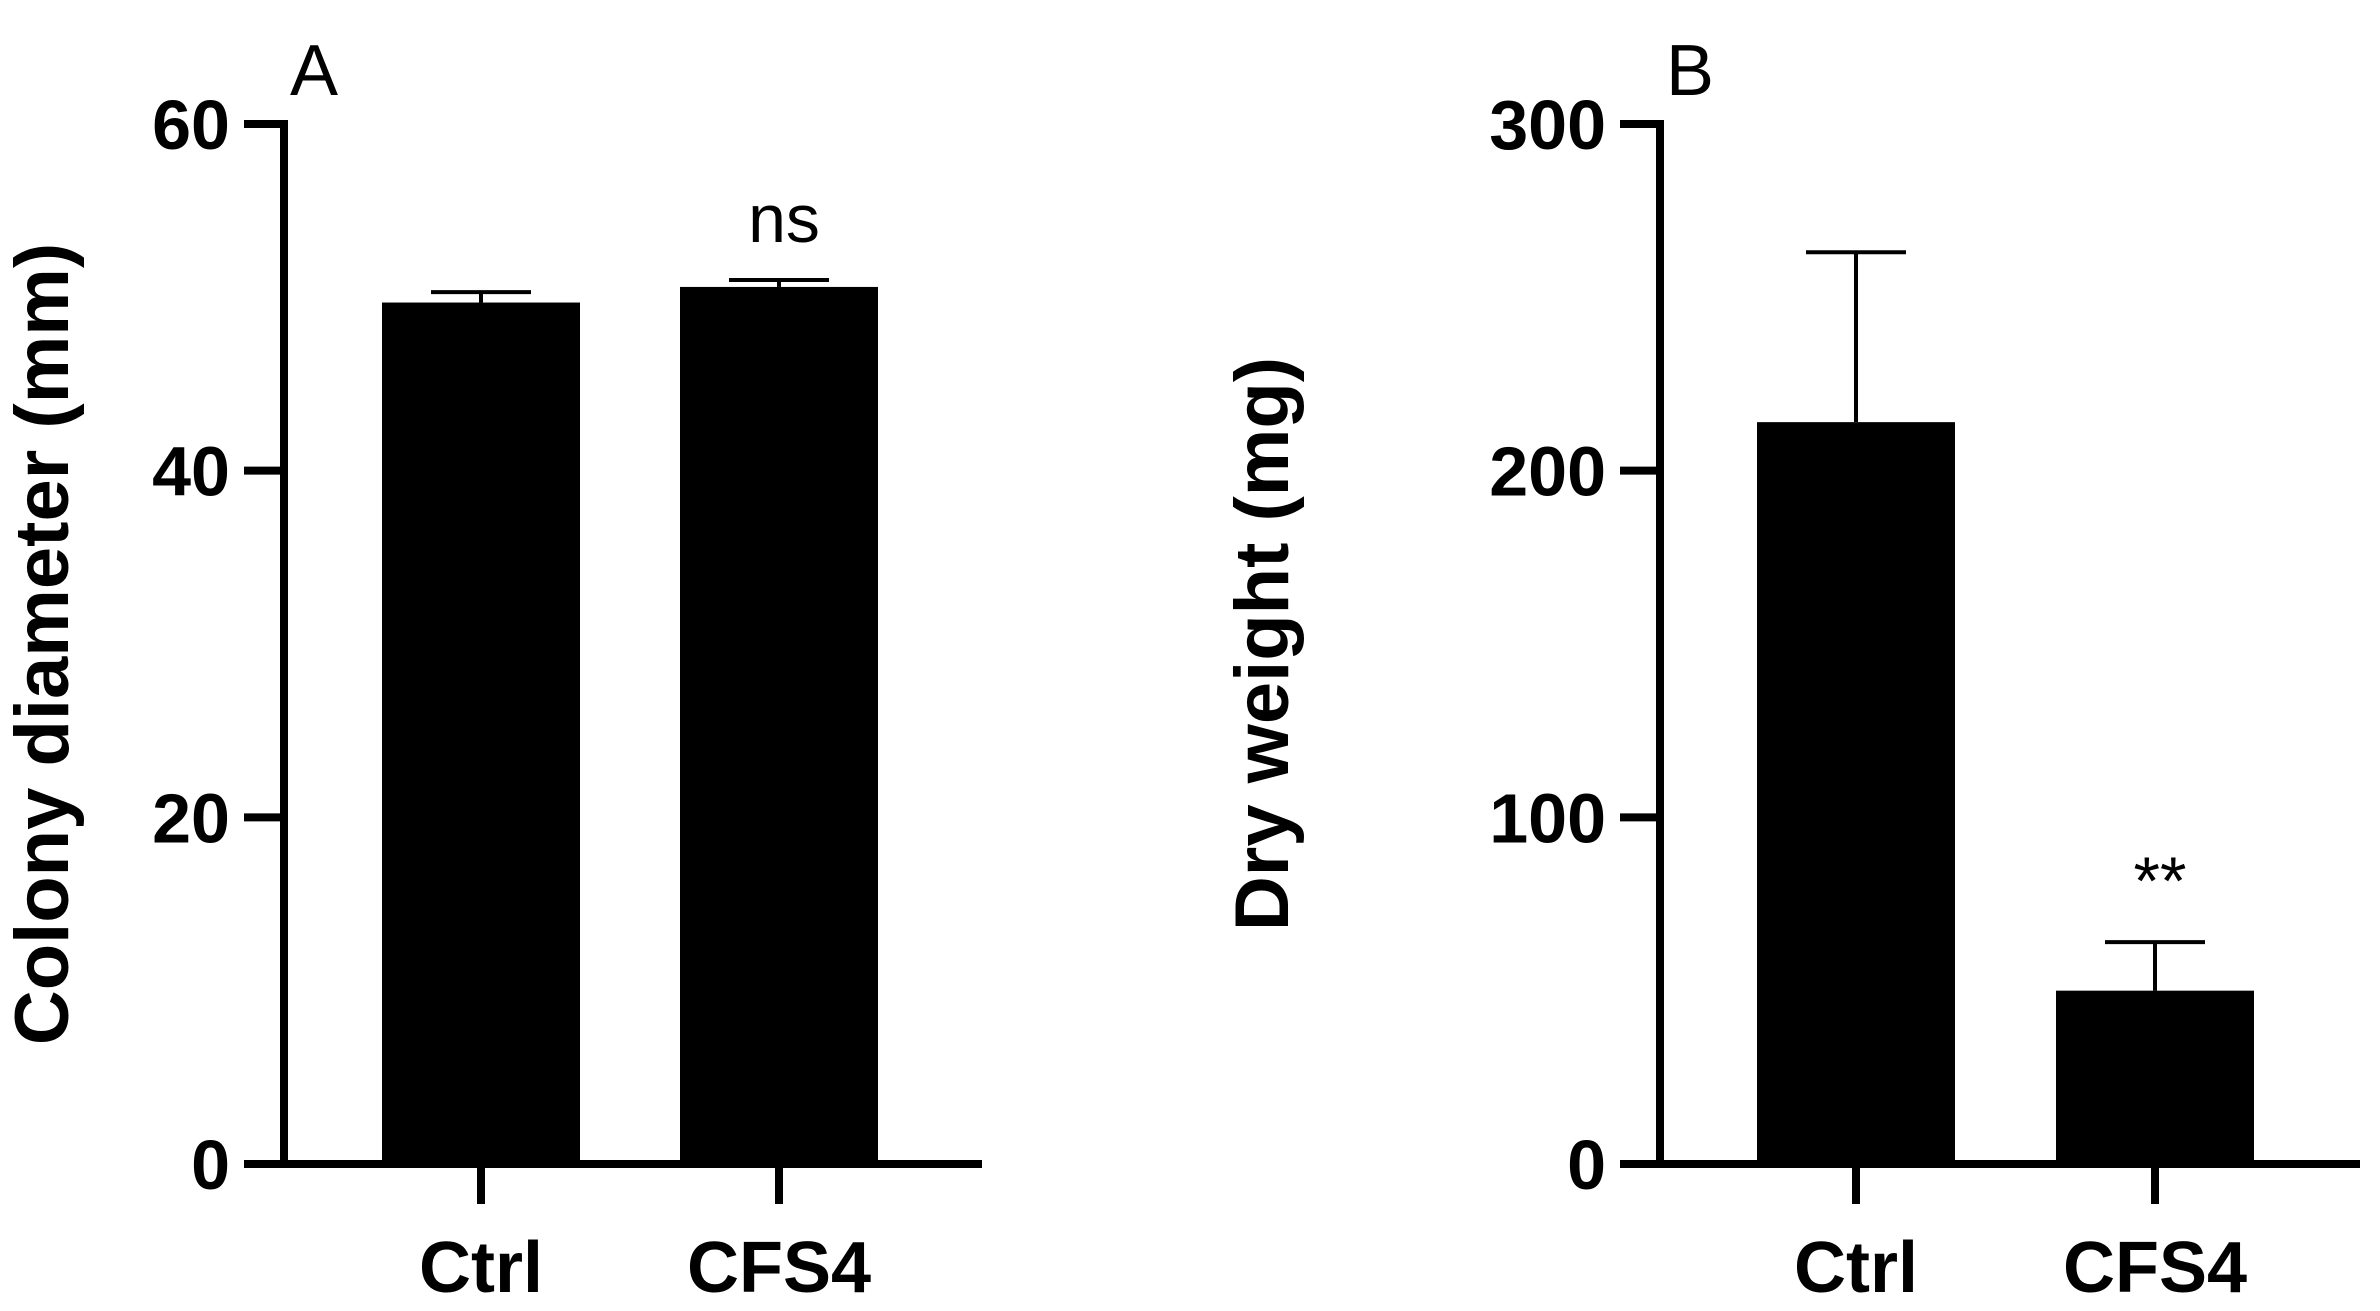  What do you see at coordinates (191, 472) in the screenshot?
I see `y-tick-label: 40` at bounding box center [191, 472].